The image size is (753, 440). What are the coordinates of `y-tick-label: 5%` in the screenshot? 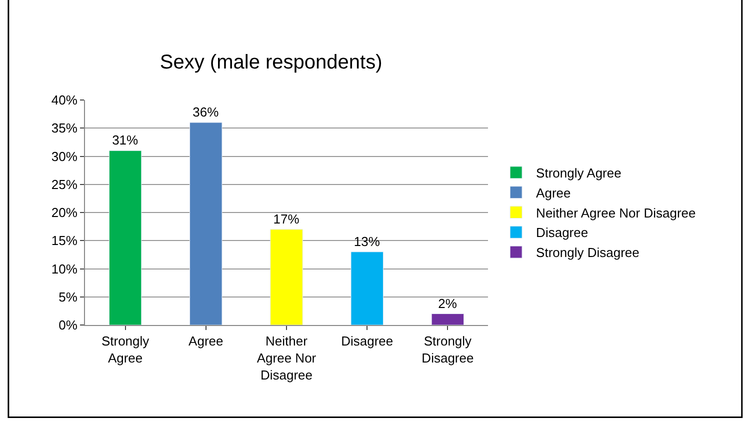 It's located at (68, 296).